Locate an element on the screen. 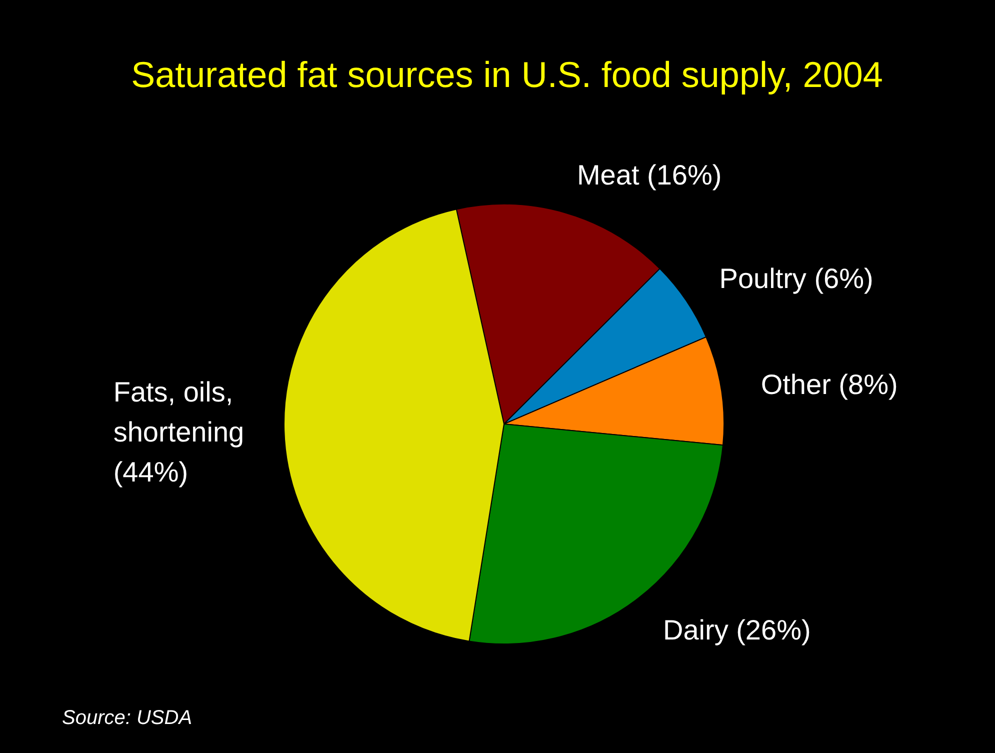  chart-title: Saturated fat sources in U.S. food supply, 2004 is located at coordinates (507, 74).